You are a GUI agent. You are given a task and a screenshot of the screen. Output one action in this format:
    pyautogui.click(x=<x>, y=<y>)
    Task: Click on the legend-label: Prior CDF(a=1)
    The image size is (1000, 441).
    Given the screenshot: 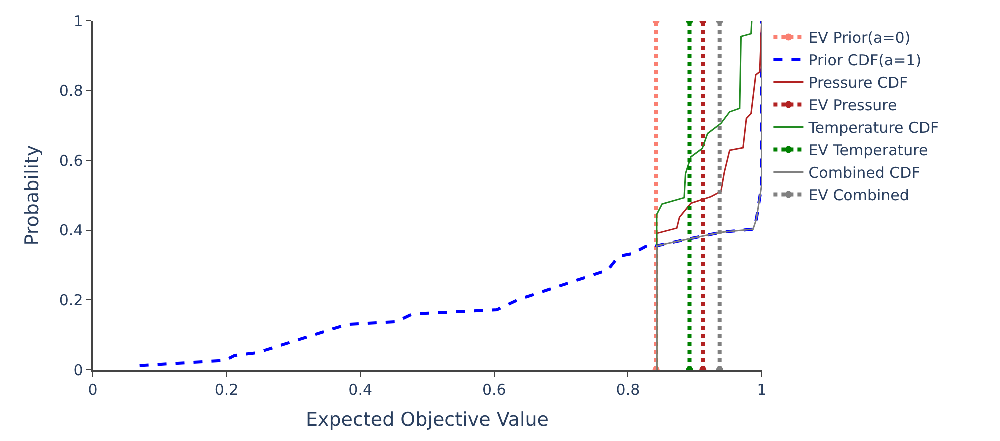 What is the action you would take?
    pyautogui.click(x=865, y=61)
    